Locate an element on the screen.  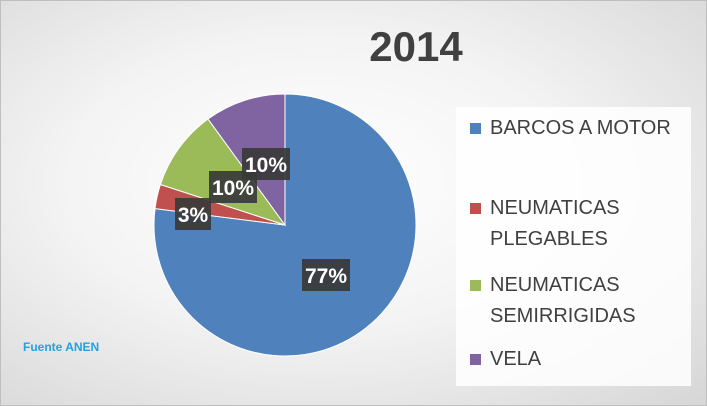
legend-label: NEUMATICAS SEMIRRIGIDAS is located at coordinates (563, 300).